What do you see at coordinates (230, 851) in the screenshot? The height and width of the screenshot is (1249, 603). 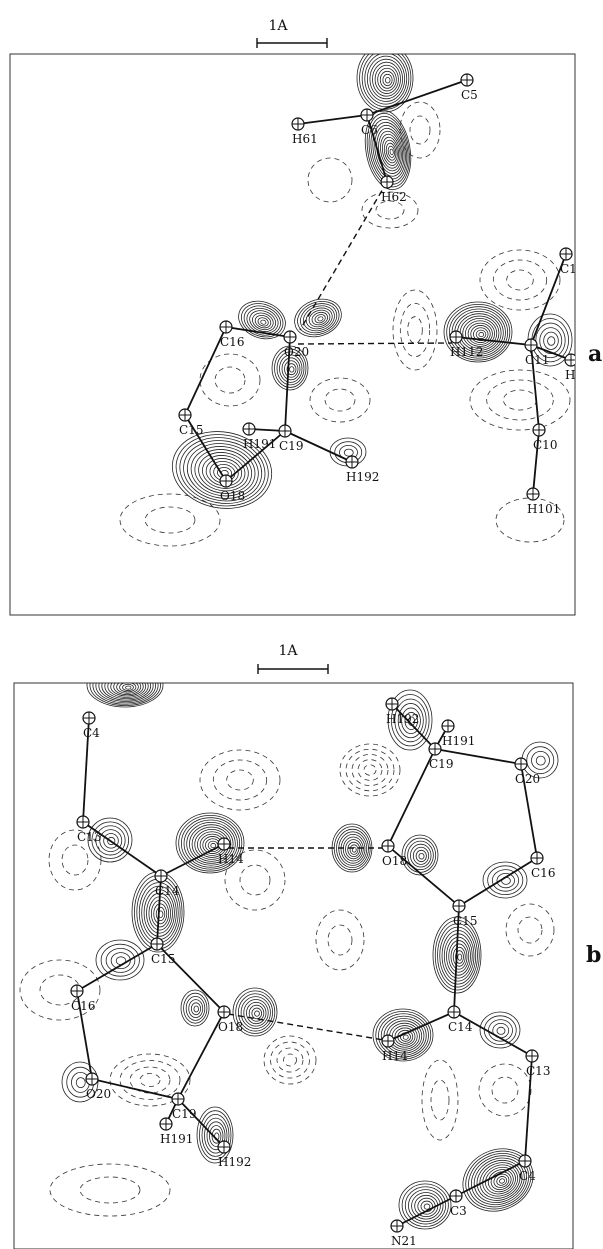 I see `atom: H14` at bounding box center [230, 851].